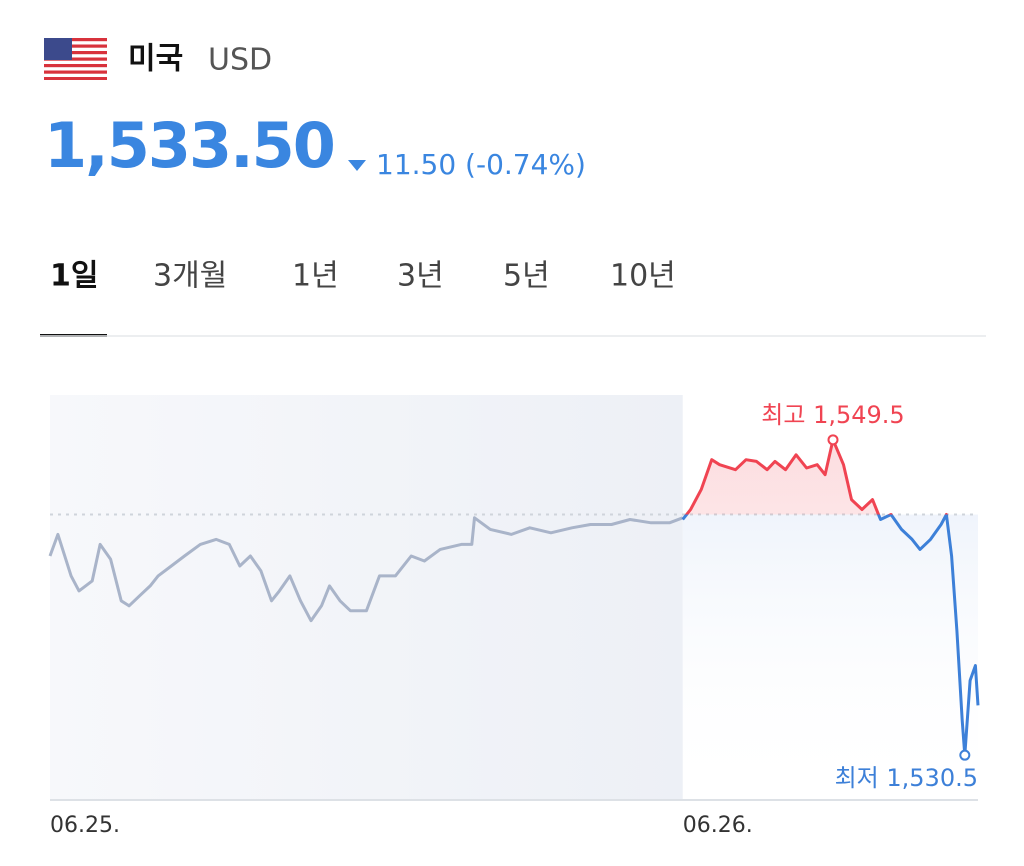 The height and width of the screenshot is (866, 1024). Describe the element at coordinates (718, 825) in the screenshot. I see `x-tick-label: 06.26.` at that location.